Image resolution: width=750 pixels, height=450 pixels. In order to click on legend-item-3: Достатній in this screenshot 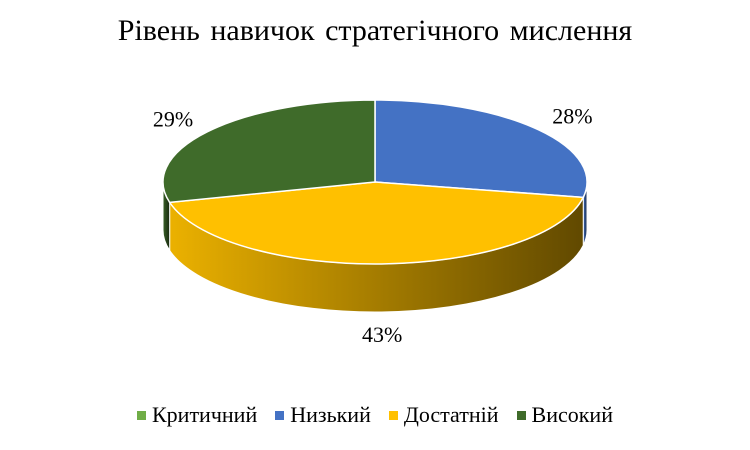, I will do `click(443, 415)`.